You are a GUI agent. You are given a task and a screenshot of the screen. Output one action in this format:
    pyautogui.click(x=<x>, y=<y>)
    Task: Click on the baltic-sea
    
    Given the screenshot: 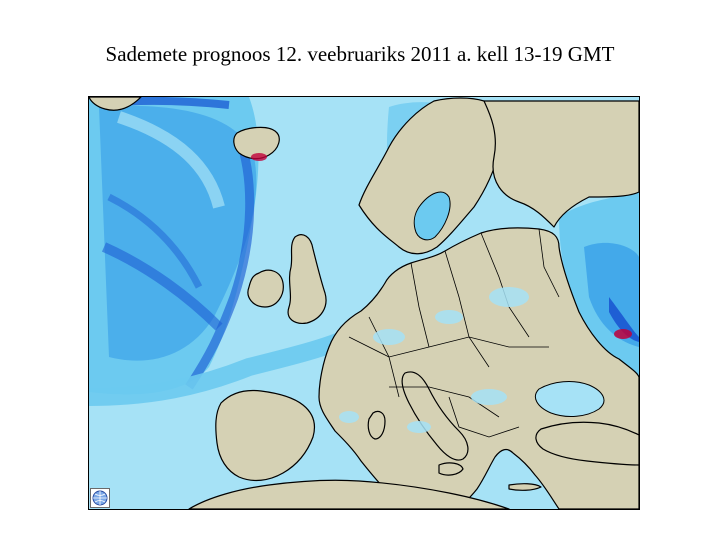 What is the action you would take?
    pyautogui.click(x=432, y=216)
    